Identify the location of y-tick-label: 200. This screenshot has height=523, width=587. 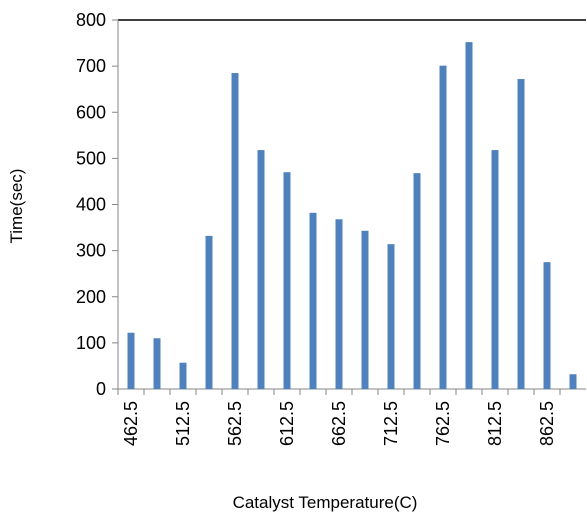
(91, 297).